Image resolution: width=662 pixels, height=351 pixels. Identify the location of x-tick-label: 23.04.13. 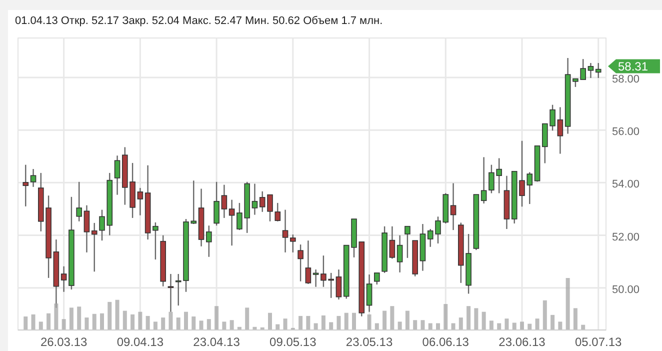
(216, 342).